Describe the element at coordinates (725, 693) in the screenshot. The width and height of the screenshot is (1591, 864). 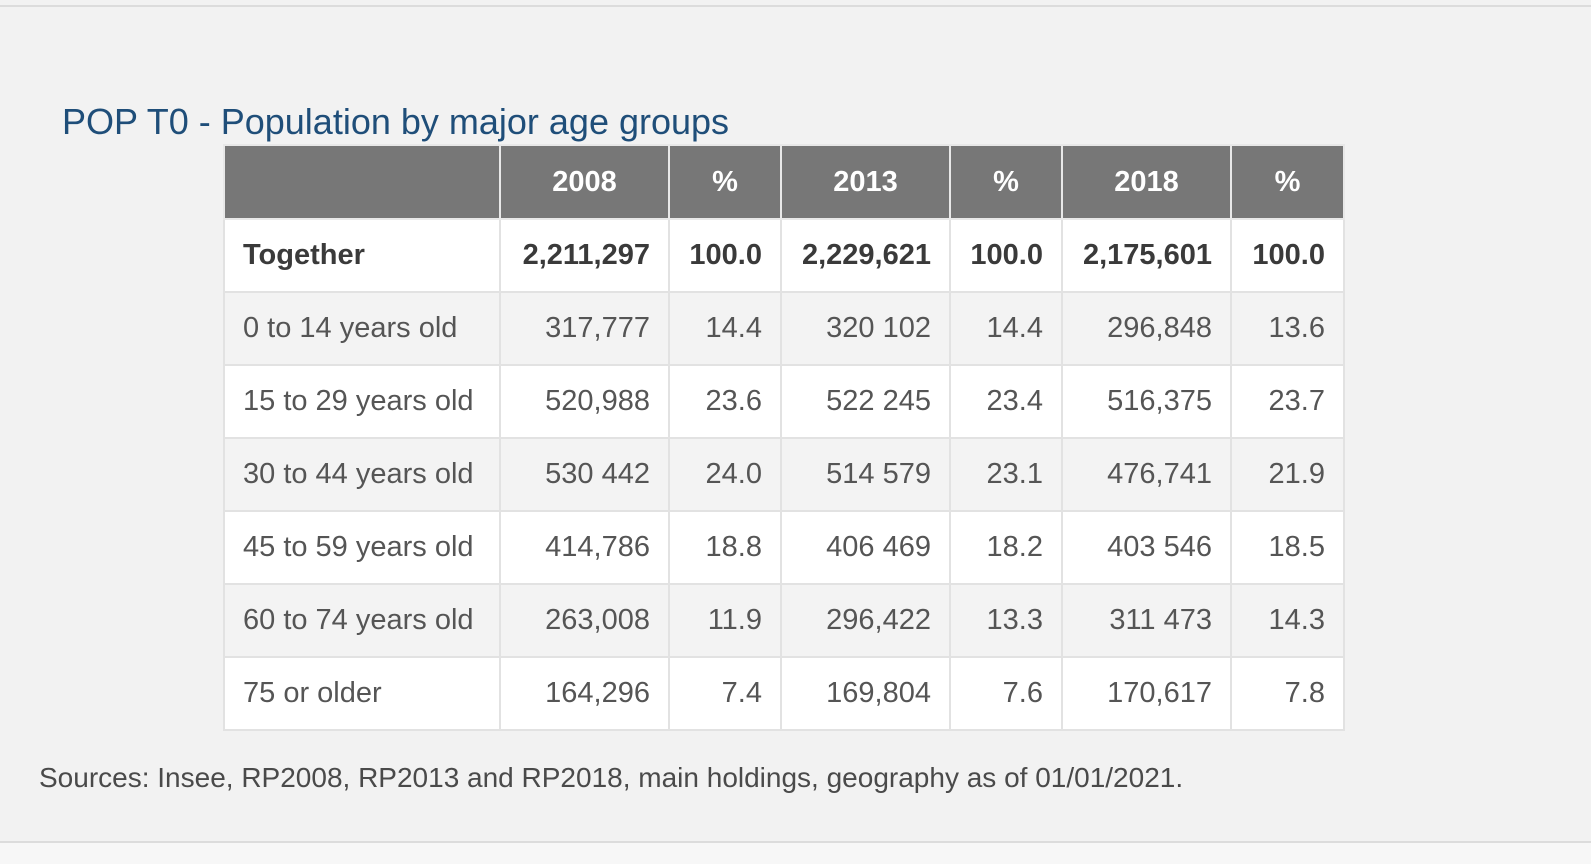
I see `cell-pct-2008: 7.4` at that location.